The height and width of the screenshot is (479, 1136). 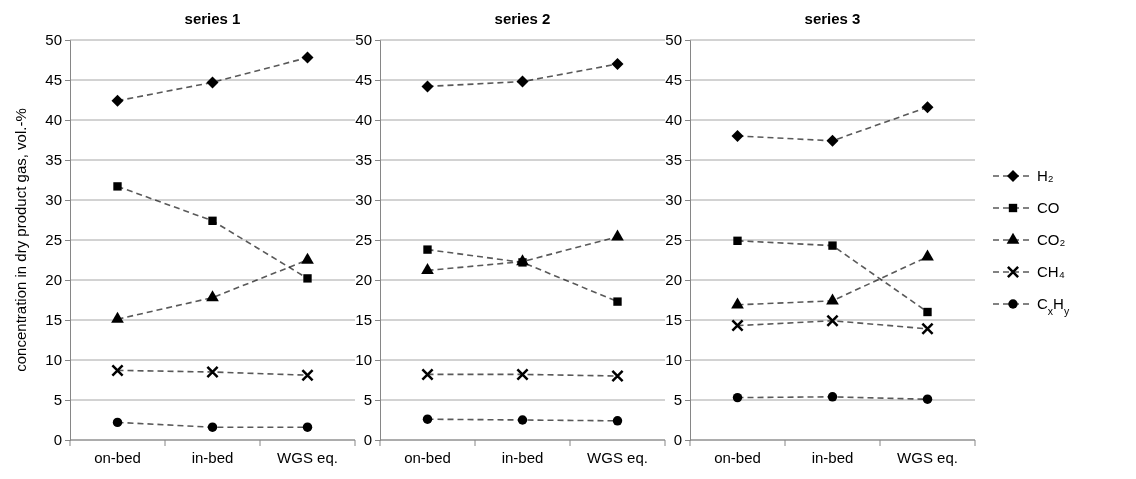 What do you see at coordinates (522, 18) in the screenshot?
I see `chart-title: series 2` at bounding box center [522, 18].